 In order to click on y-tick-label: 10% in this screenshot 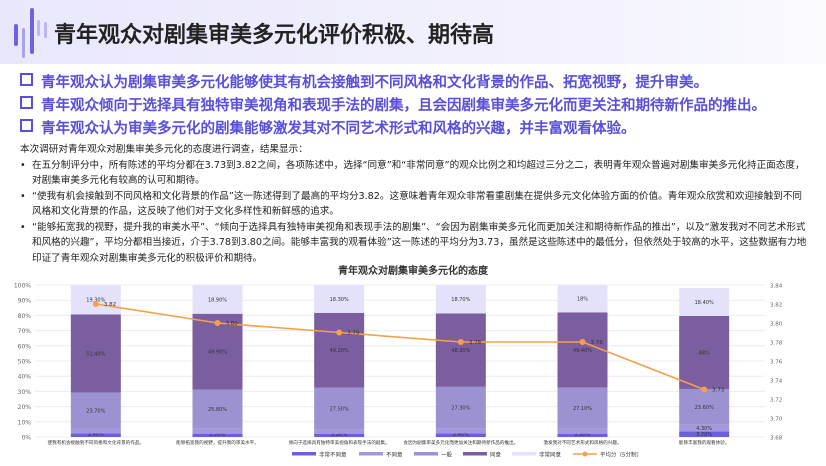, I will do `click(25, 422)`.